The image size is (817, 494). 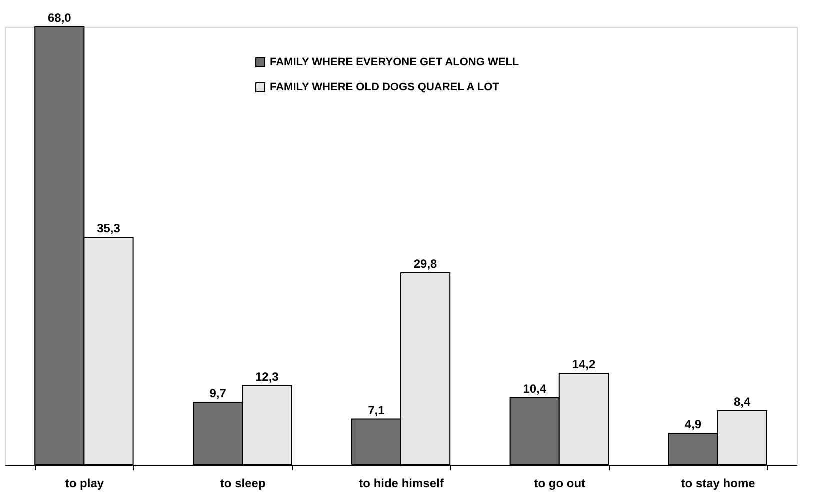 I want to click on legend-label: FAMILY WHERE OLD DOGS QUAREL A LOT, so click(x=385, y=88).